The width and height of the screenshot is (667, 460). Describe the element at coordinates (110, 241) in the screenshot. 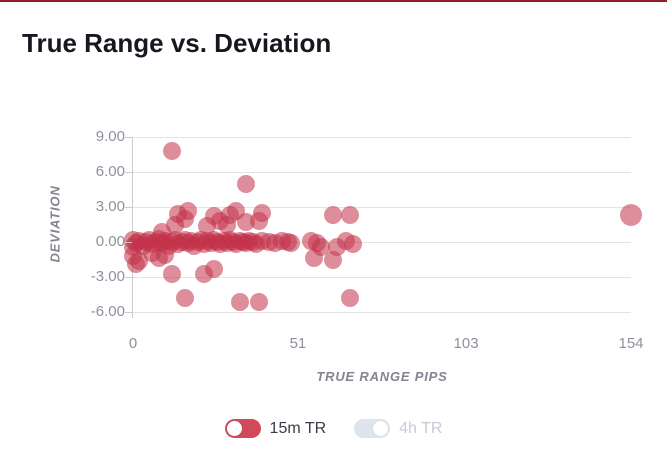

I see `y-tick-label: 0.00` at that location.